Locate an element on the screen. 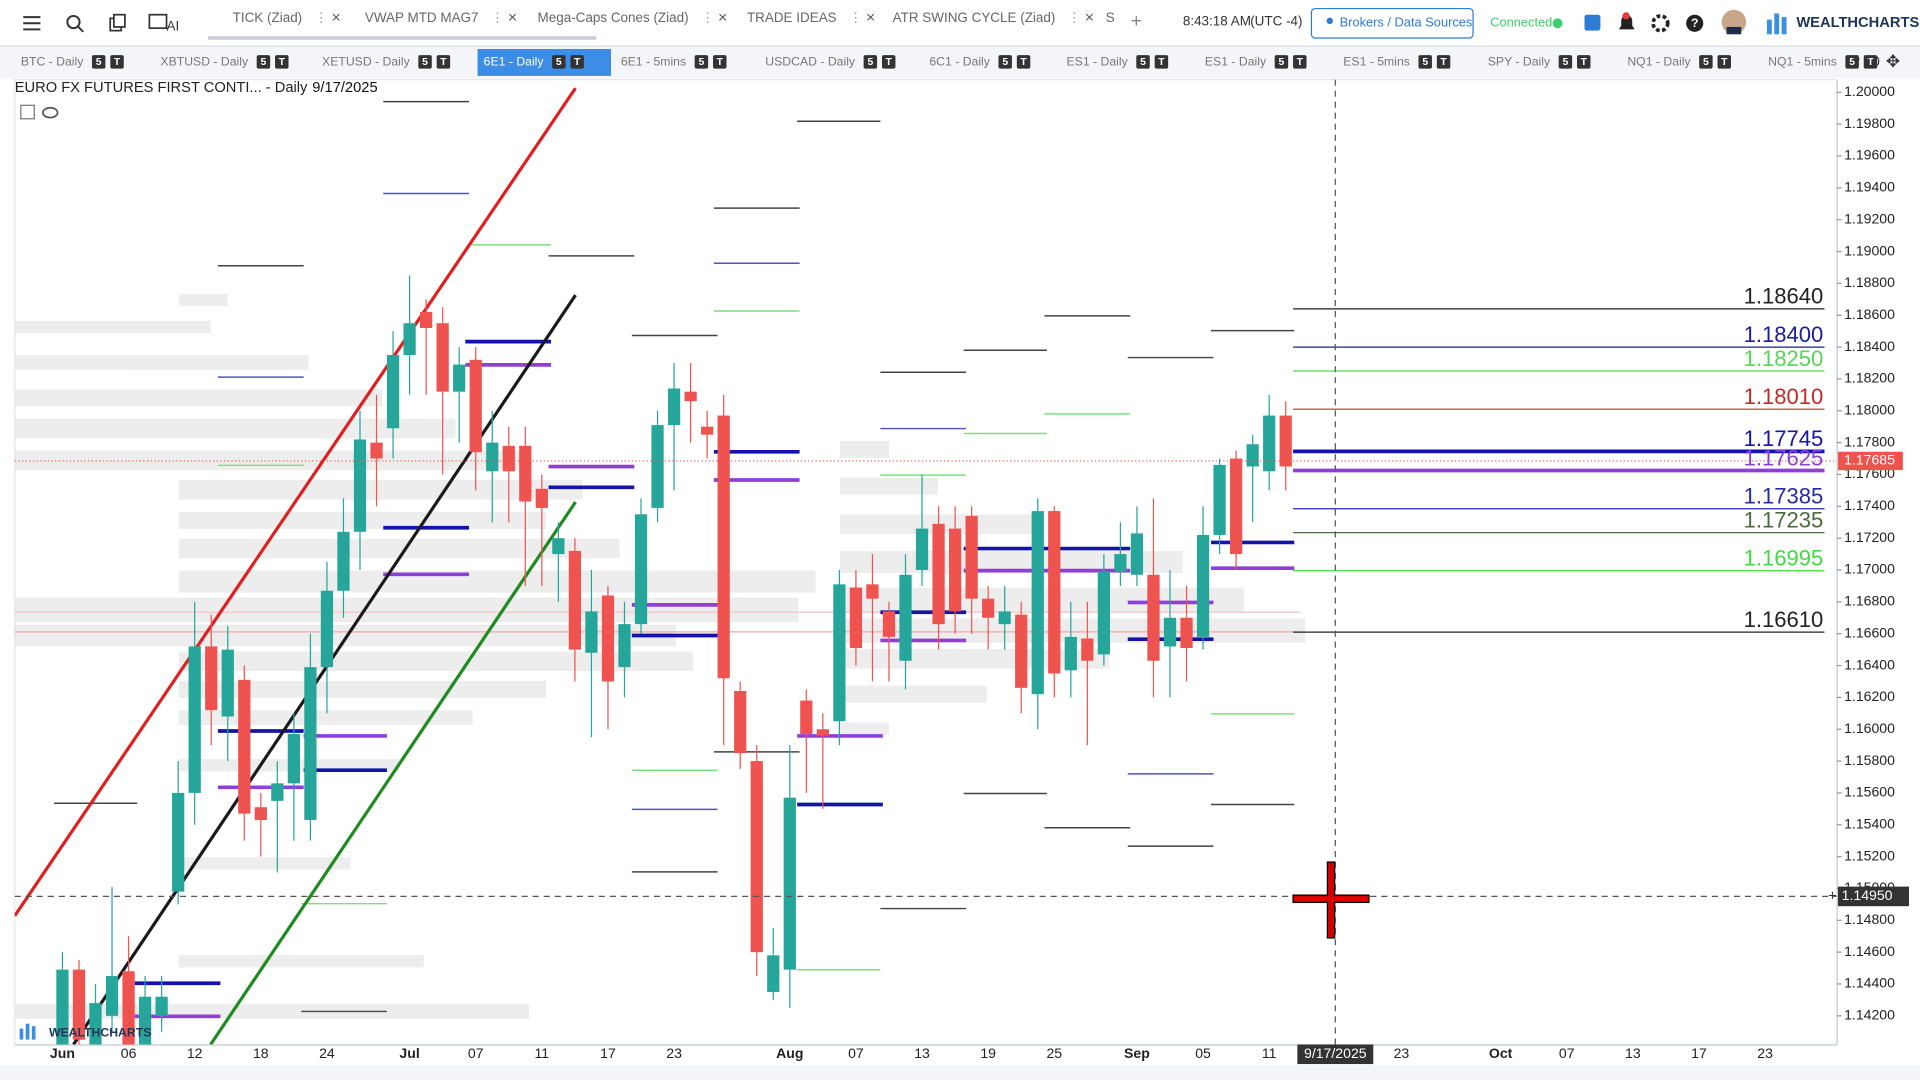 The image size is (1920, 1080). x-tick-label: 24 is located at coordinates (327, 1053).